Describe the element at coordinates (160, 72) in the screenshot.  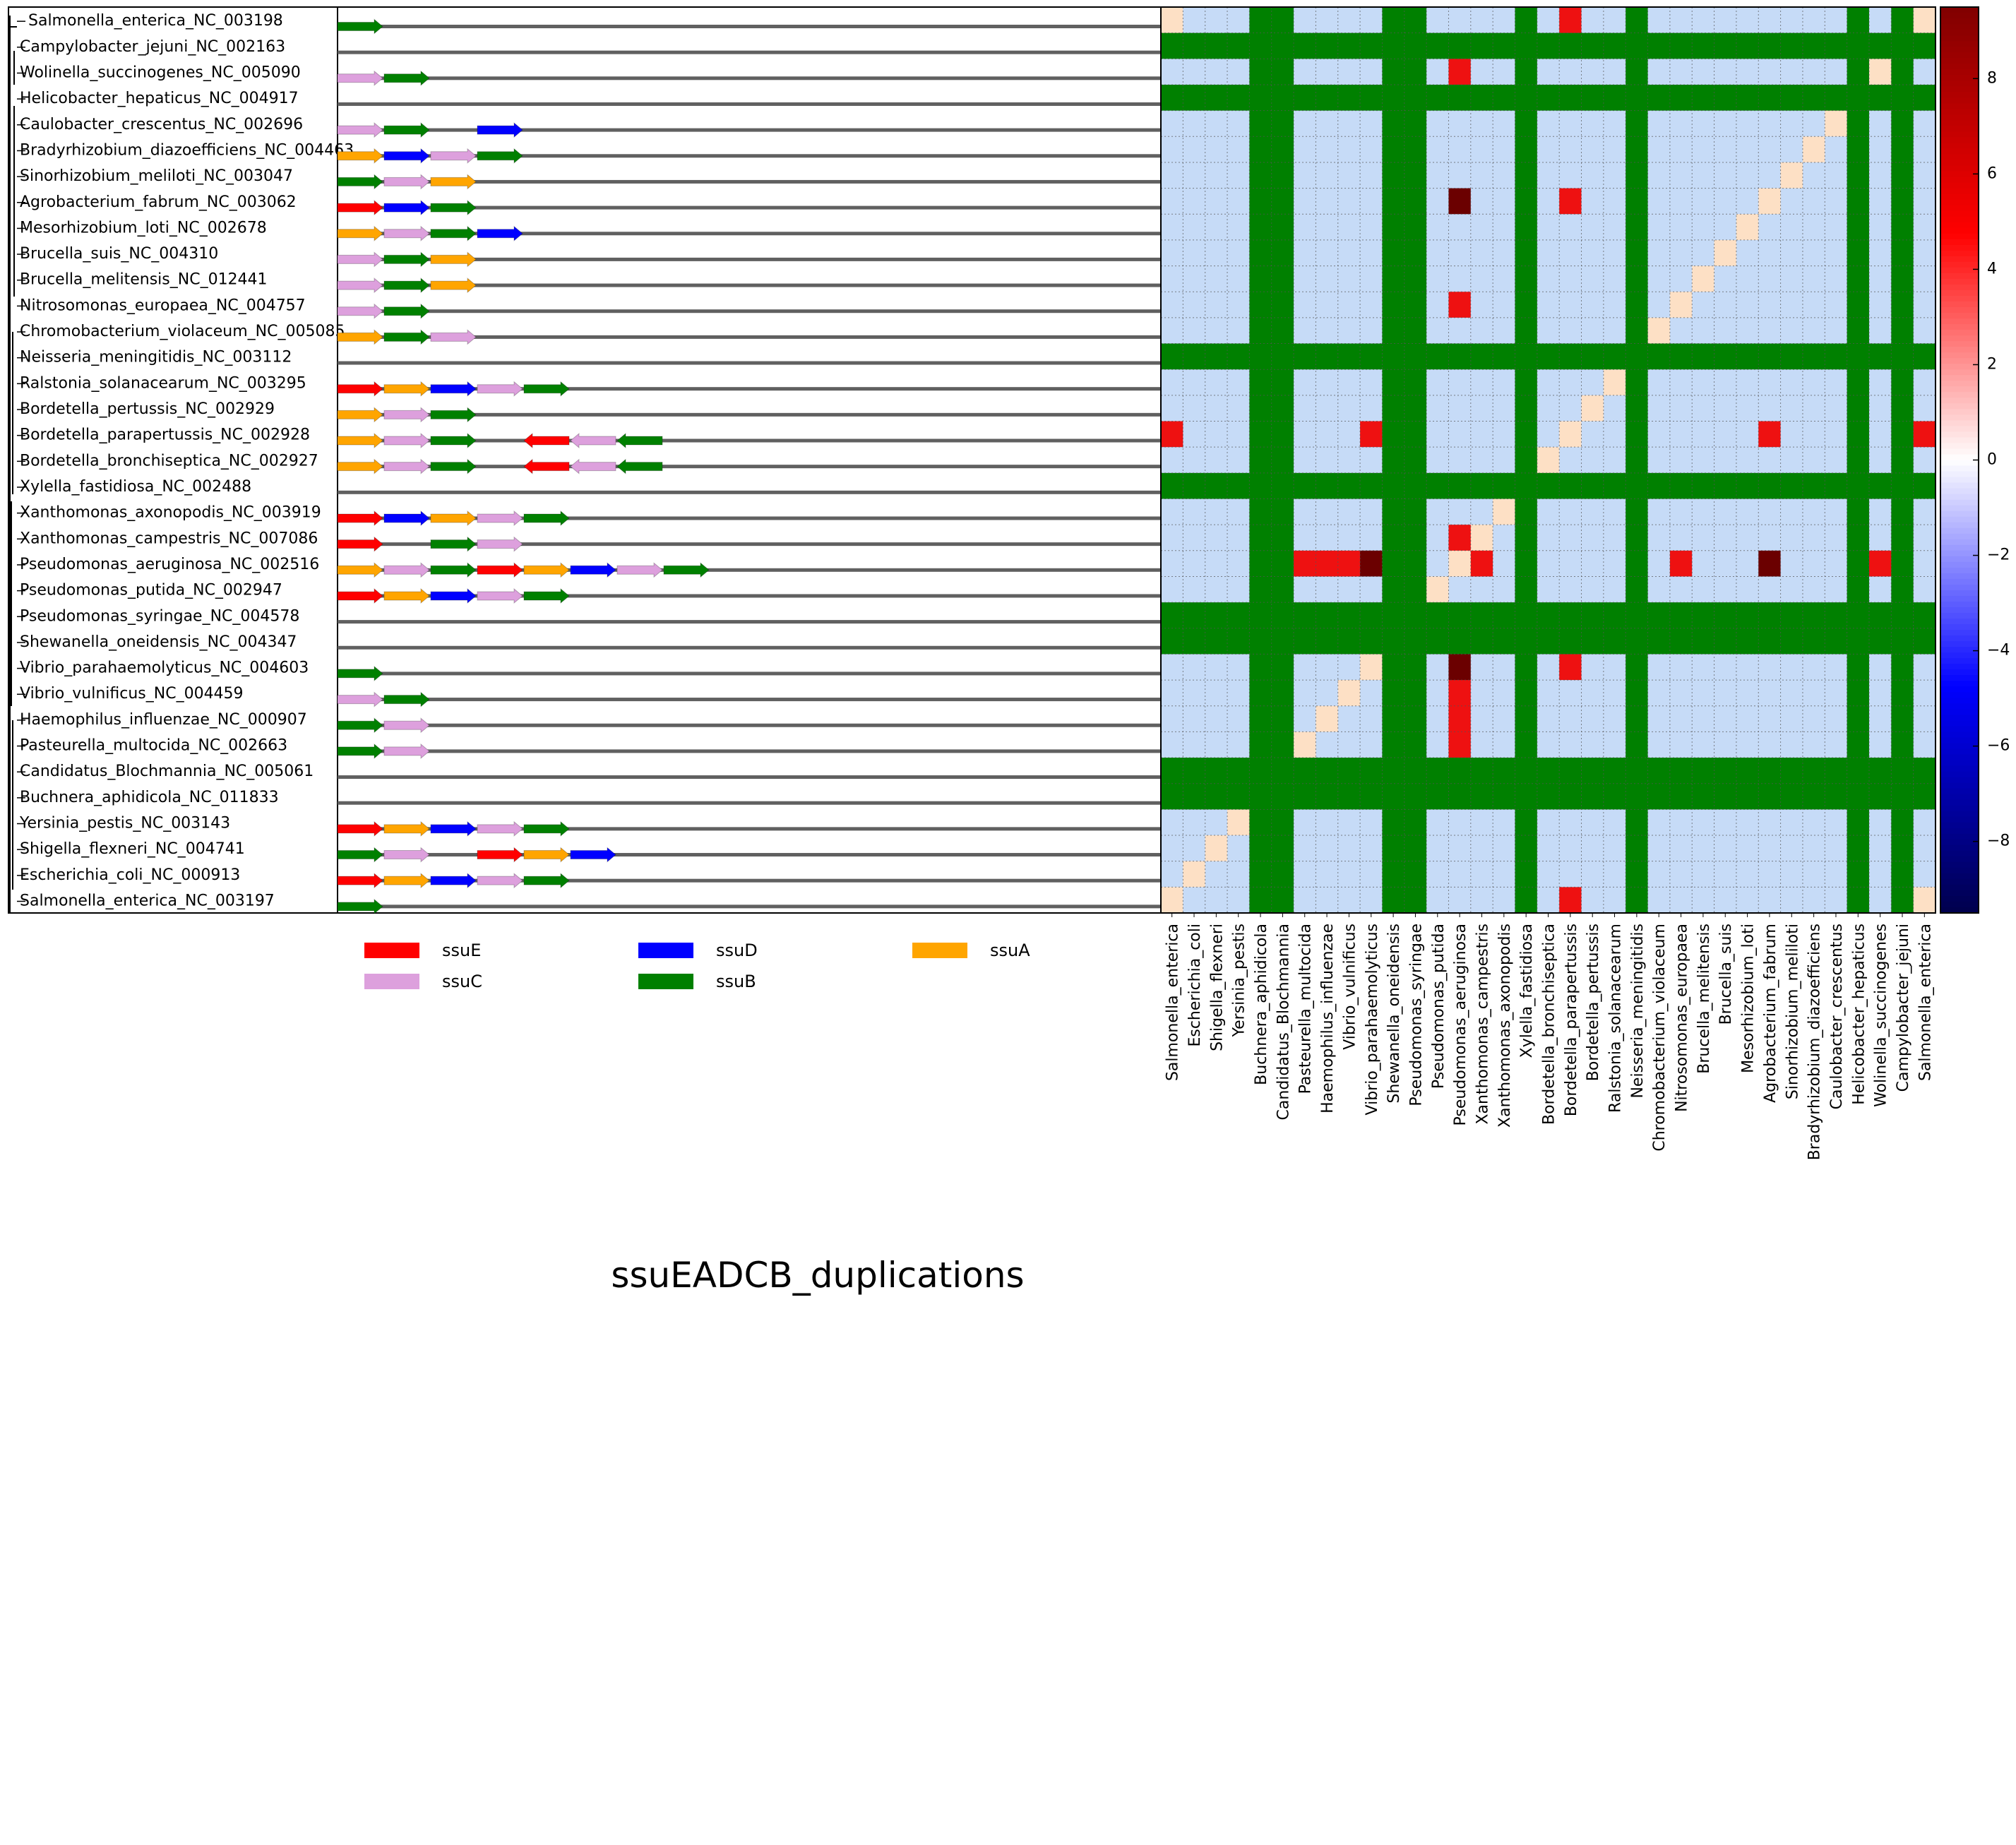
I see `genome-label: Wolinella_succinogenes_NC_005090` at that location.